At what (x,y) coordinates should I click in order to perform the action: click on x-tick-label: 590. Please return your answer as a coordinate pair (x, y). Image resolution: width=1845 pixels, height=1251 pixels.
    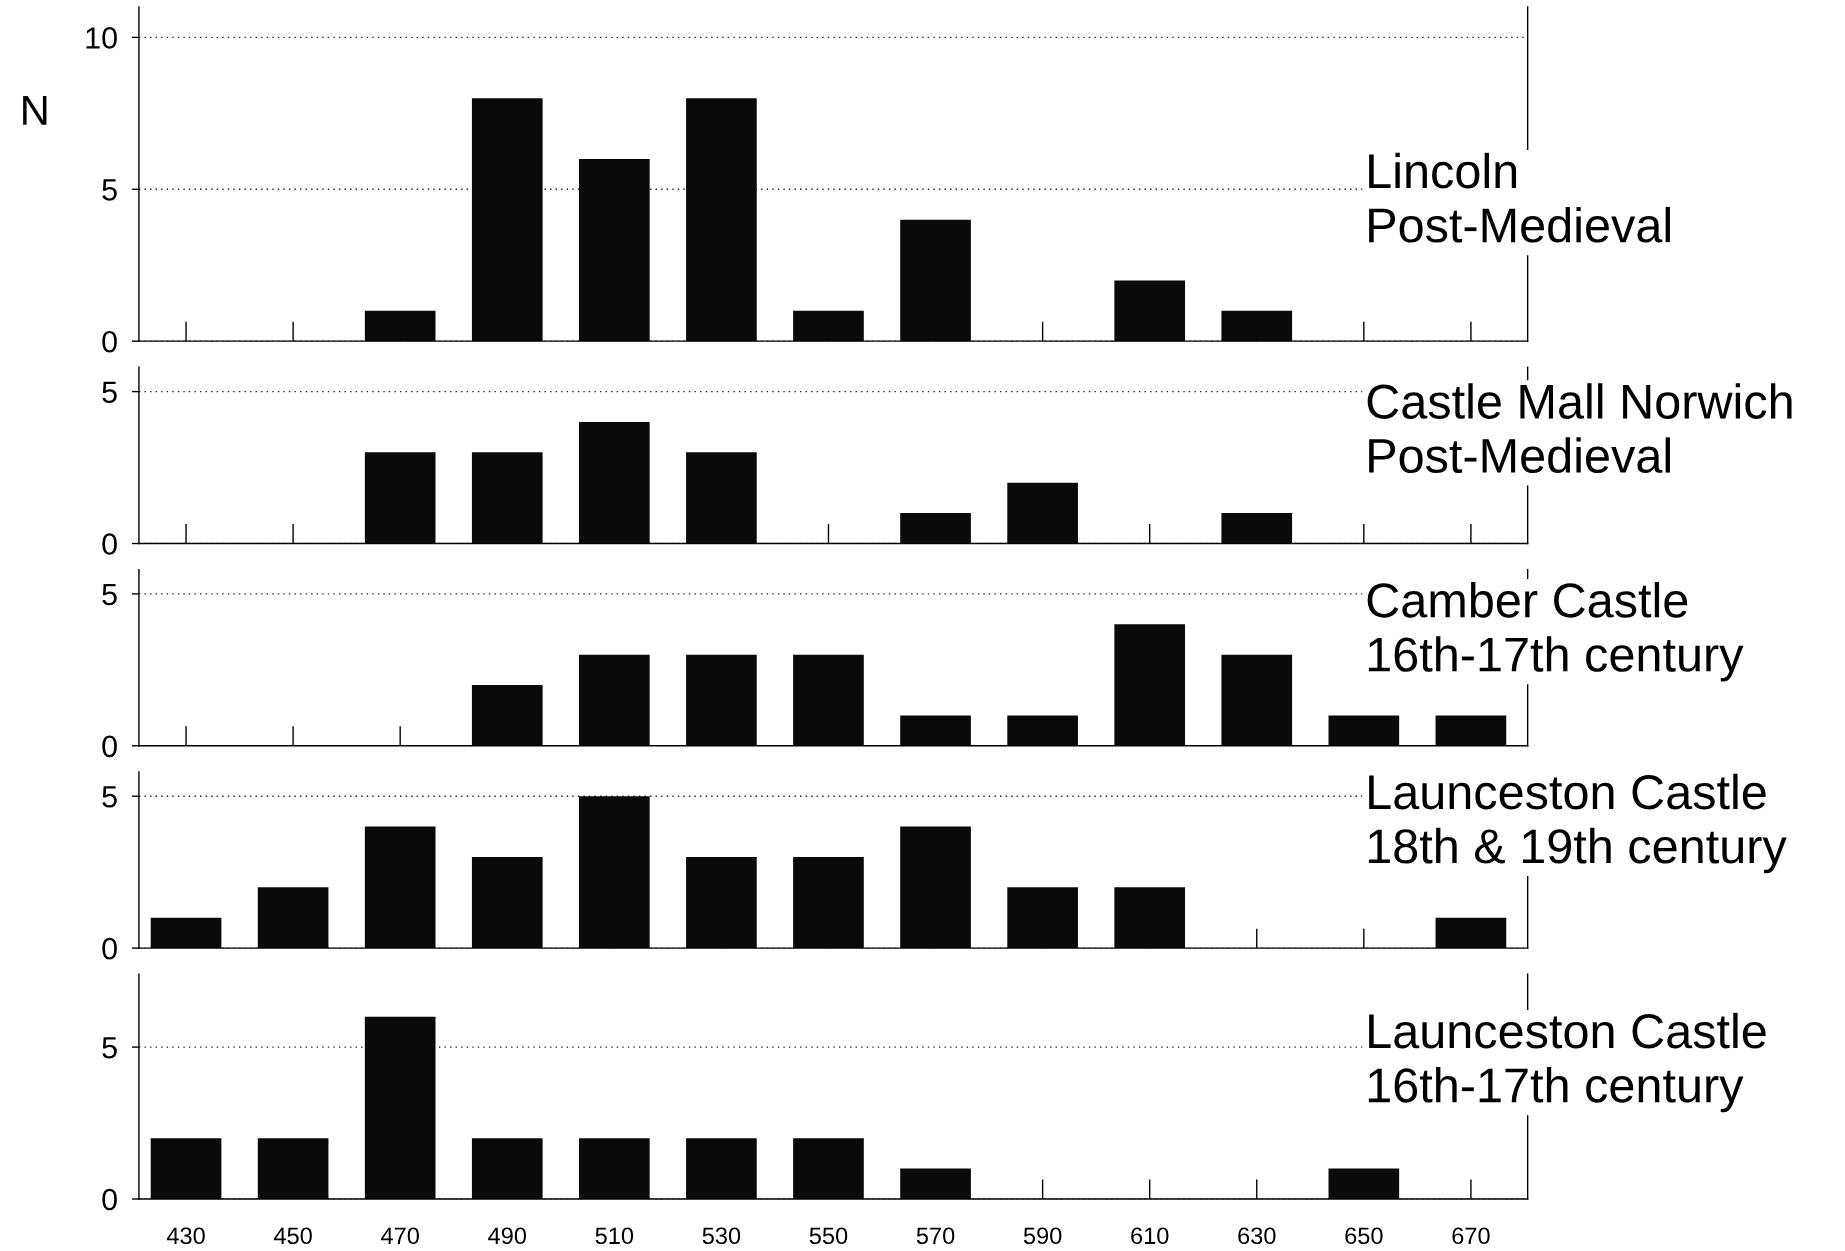
    Looking at the image, I should click on (1042, 1236).